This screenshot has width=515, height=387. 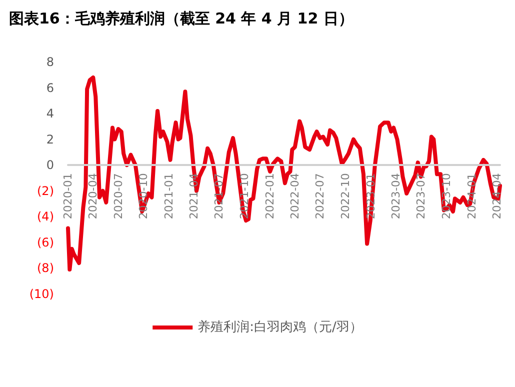 What do you see at coordinates (50, 113) in the screenshot?
I see `y-tick-label: 4` at bounding box center [50, 113].